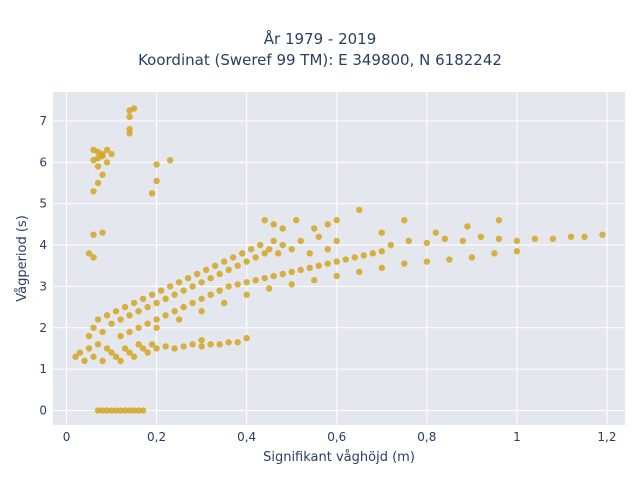  I want to click on y-tick-label: 7, so click(43, 121).